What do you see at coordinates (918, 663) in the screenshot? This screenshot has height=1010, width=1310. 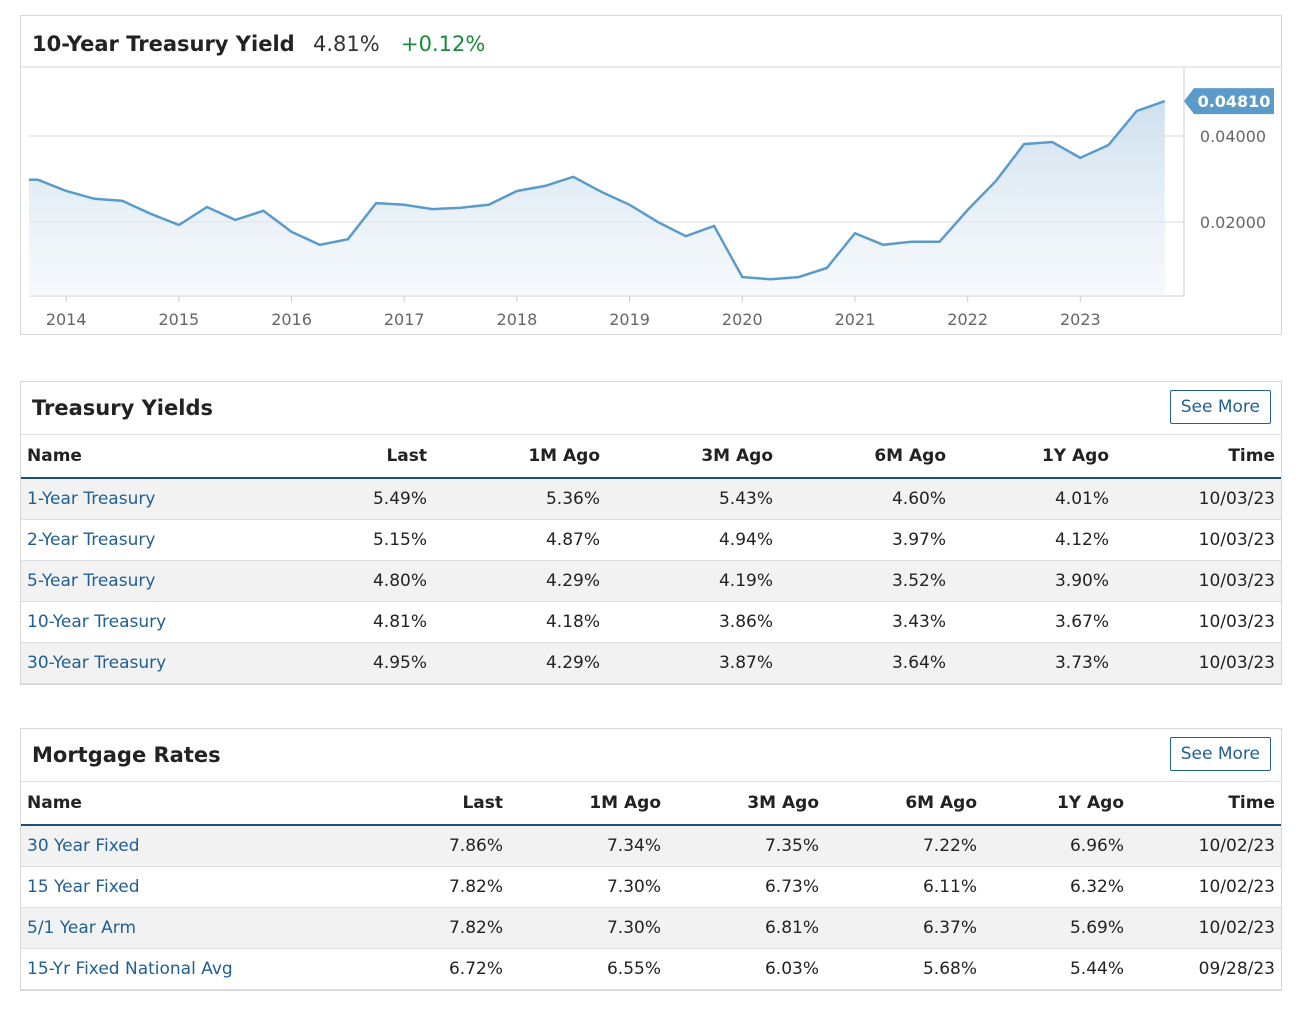 I see `cell-value: 3.64%` at bounding box center [918, 663].